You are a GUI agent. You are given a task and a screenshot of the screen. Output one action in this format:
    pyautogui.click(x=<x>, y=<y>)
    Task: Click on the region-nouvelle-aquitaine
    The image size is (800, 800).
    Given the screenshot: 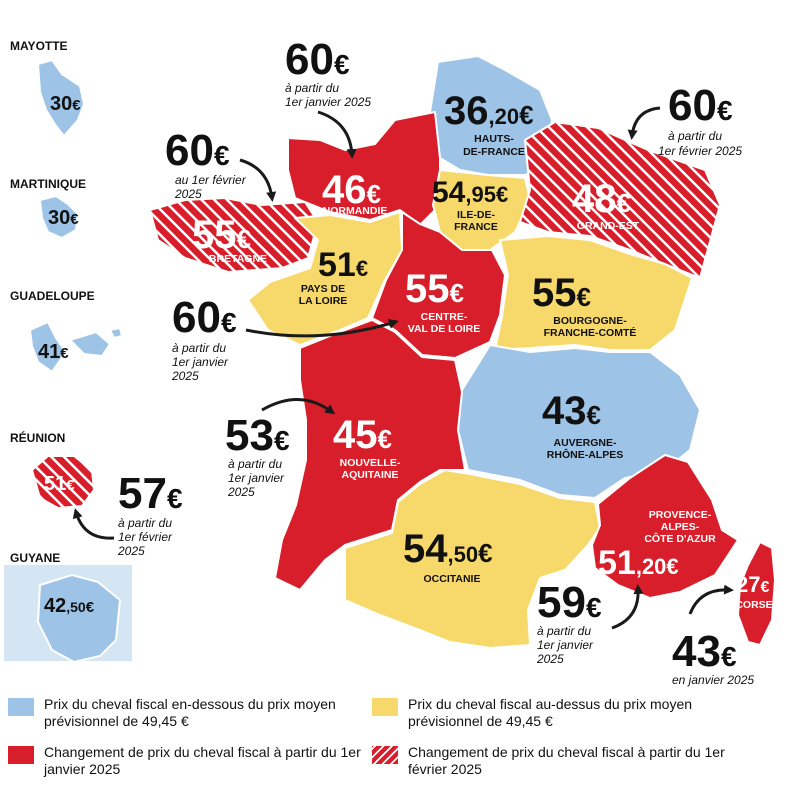 What is the action you would take?
    pyautogui.click(x=370, y=455)
    